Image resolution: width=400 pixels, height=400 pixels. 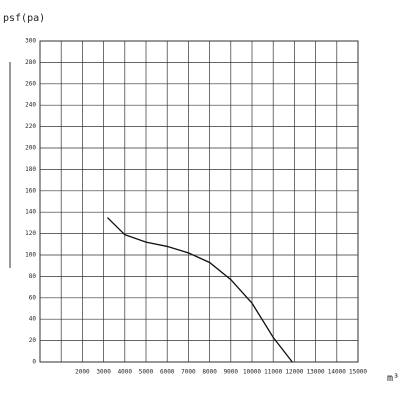 What do you see at coordinates (167, 372) in the screenshot?
I see `x-tick-label: 6000` at bounding box center [167, 372].